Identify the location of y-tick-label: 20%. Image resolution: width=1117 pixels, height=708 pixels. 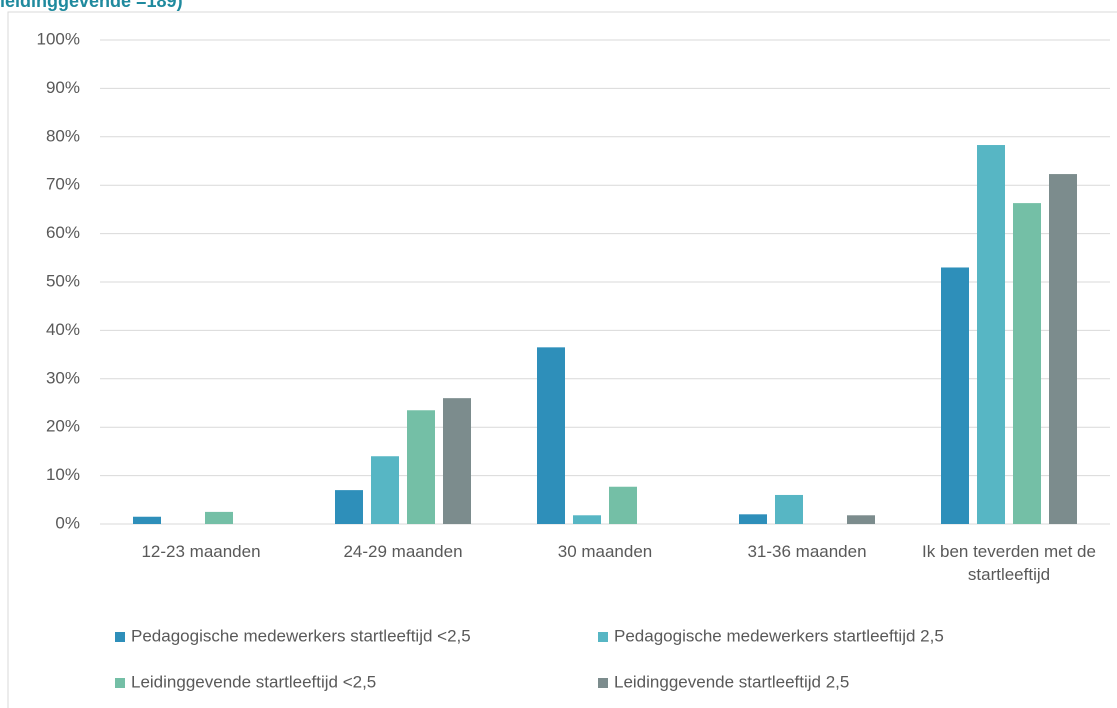
(63, 426).